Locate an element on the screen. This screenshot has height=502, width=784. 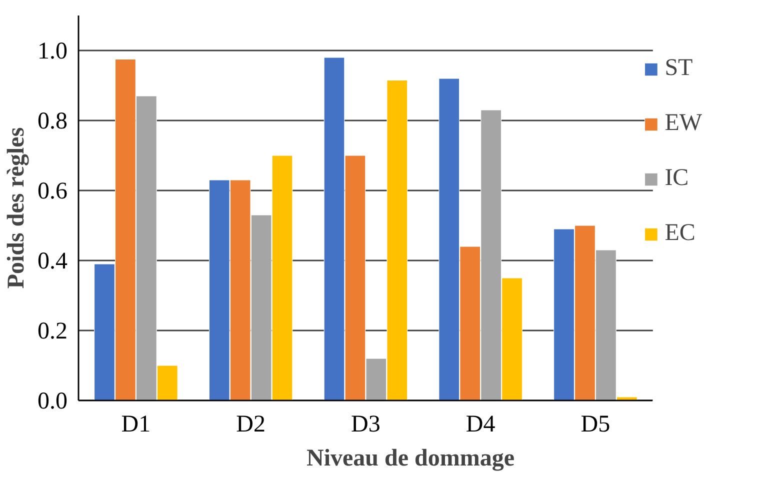
y-tick-label: 0.6 is located at coordinates (53, 191).